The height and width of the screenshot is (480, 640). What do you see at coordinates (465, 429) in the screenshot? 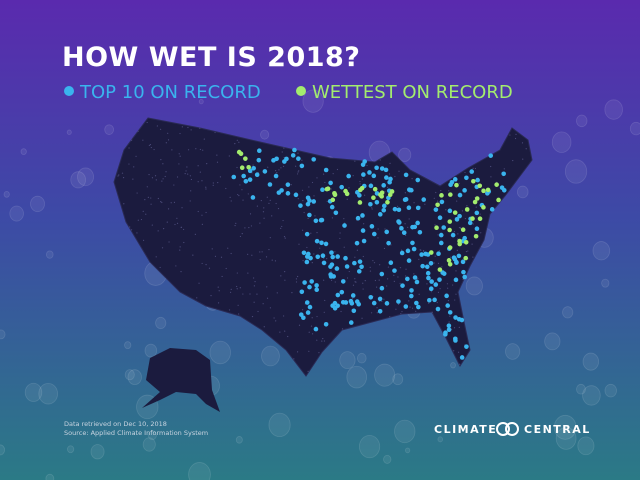
I see `logo-text: CLIMATE` at bounding box center [465, 429].